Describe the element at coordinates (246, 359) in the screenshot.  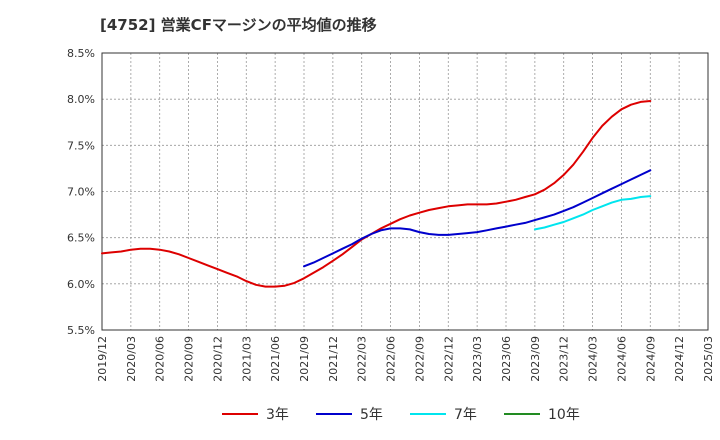
I see `x-tick-label: 2021/03` at that location.